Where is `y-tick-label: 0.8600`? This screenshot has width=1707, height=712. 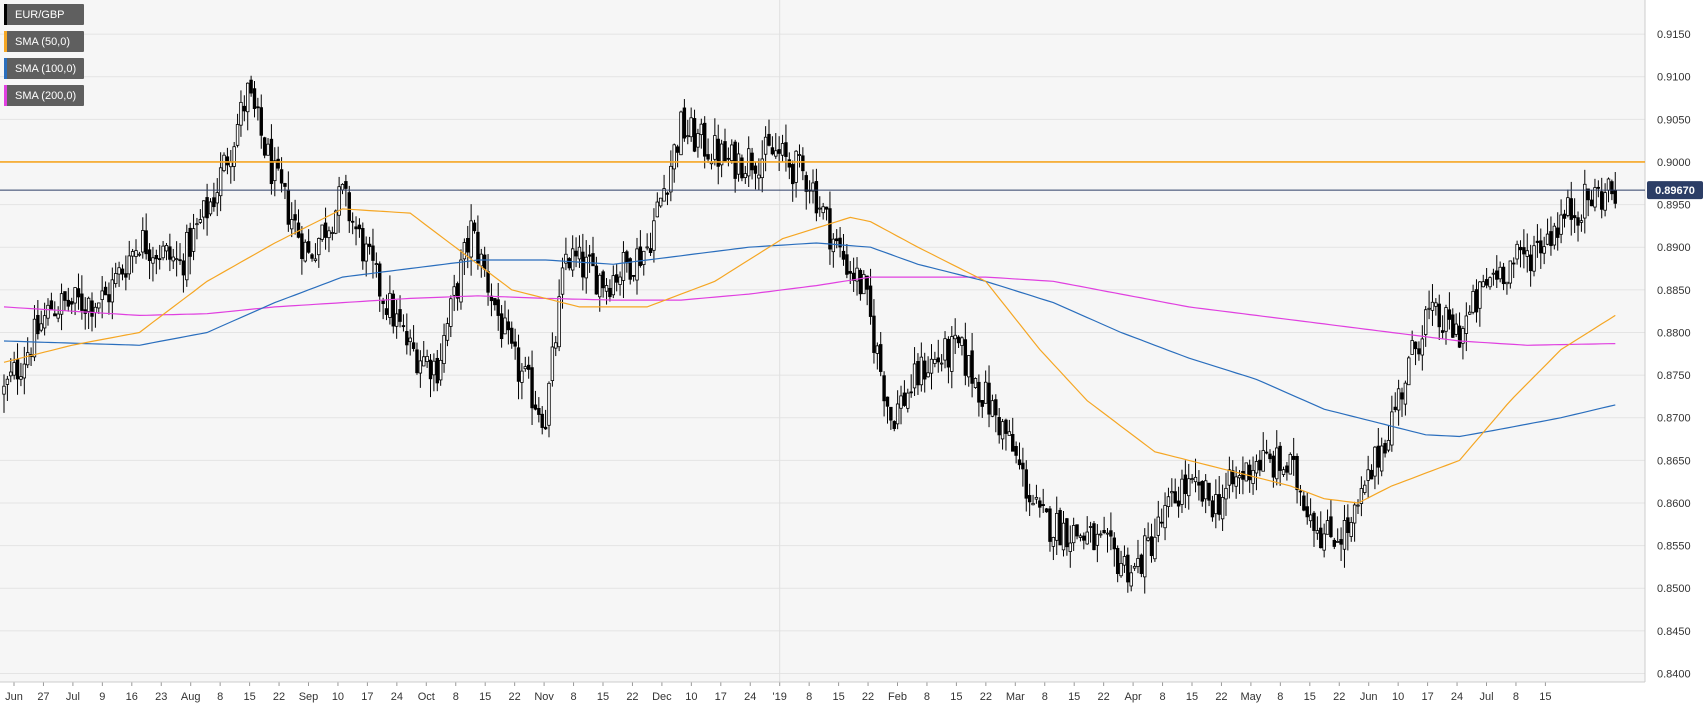 y-tick-label: 0.8600 is located at coordinates (1674, 504).